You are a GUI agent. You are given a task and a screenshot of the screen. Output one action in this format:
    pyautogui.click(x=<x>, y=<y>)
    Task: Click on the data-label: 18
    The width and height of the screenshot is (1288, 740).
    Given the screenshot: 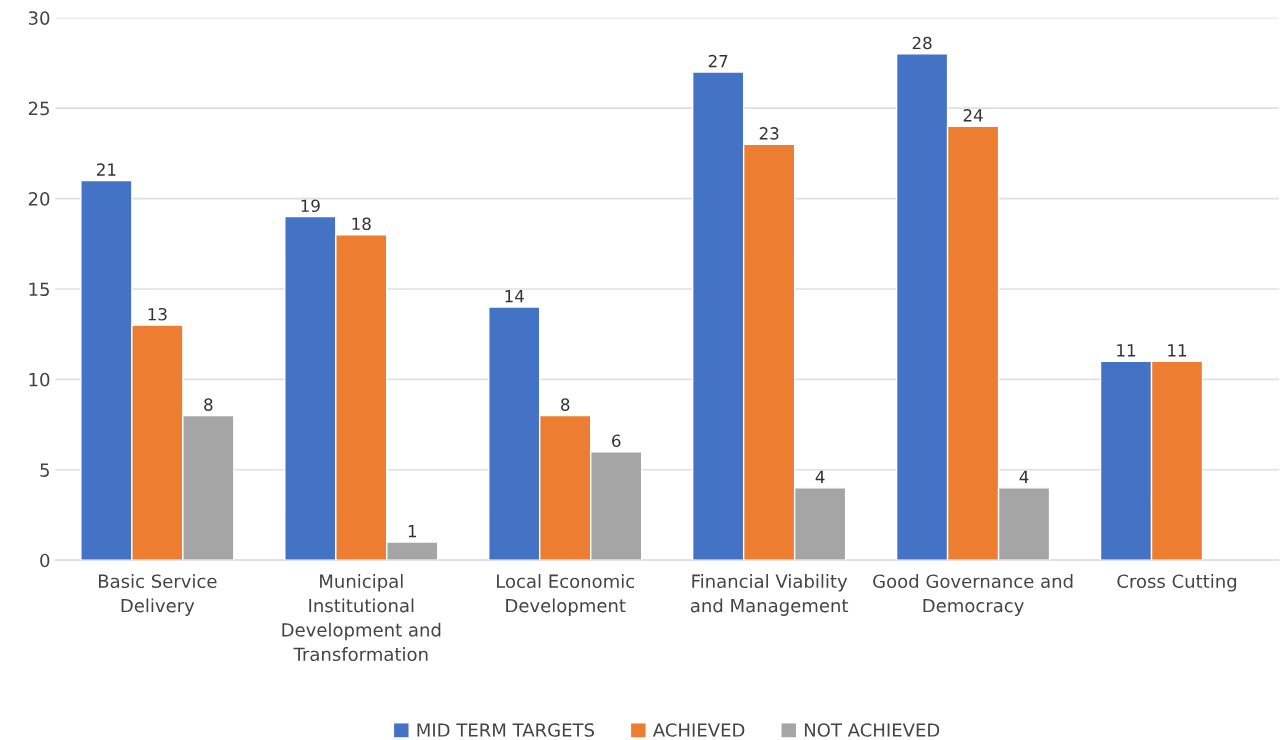 What is the action you would take?
    pyautogui.click(x=361, y=224)
    